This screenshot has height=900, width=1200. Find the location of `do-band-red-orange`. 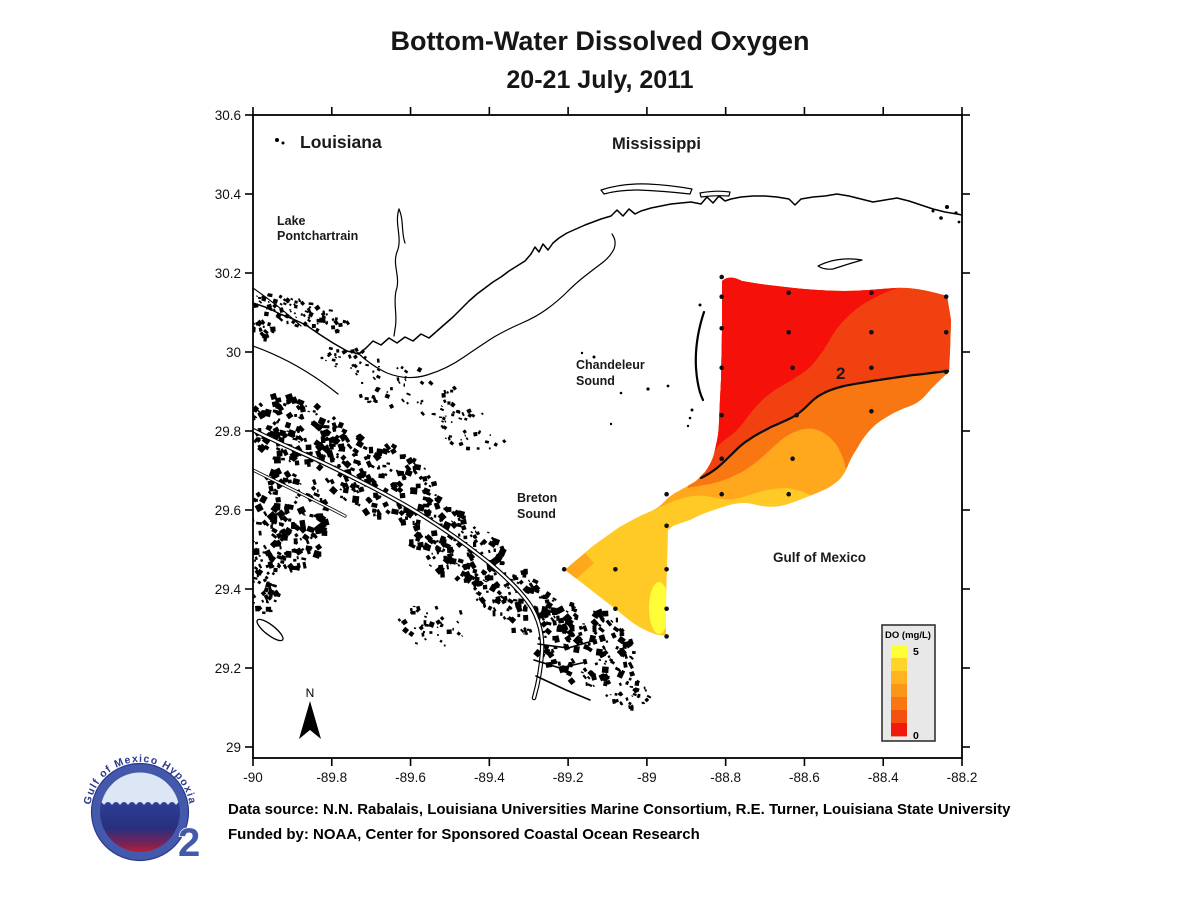

do-band-red-orange is located at coordinates (826, 377).